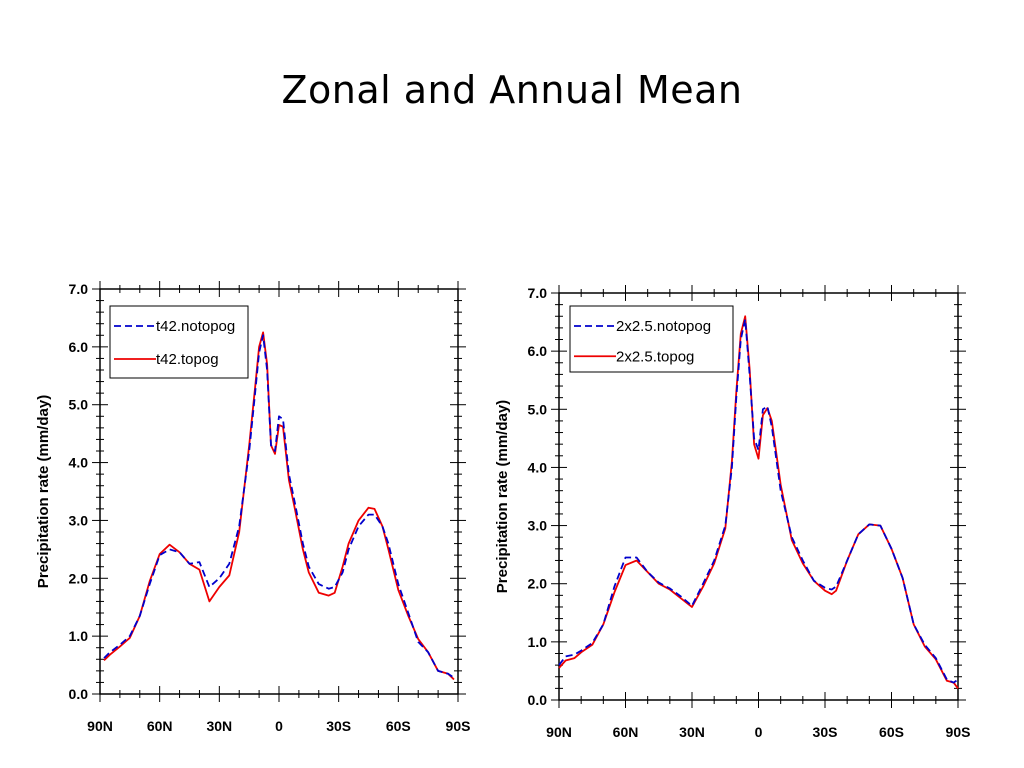 The width and height of the screenshot is (1024, 768). Describe the element at coordinates (663, 326) in the screenshot. I see `legend-label: 2x2.5.notopog` at that location.